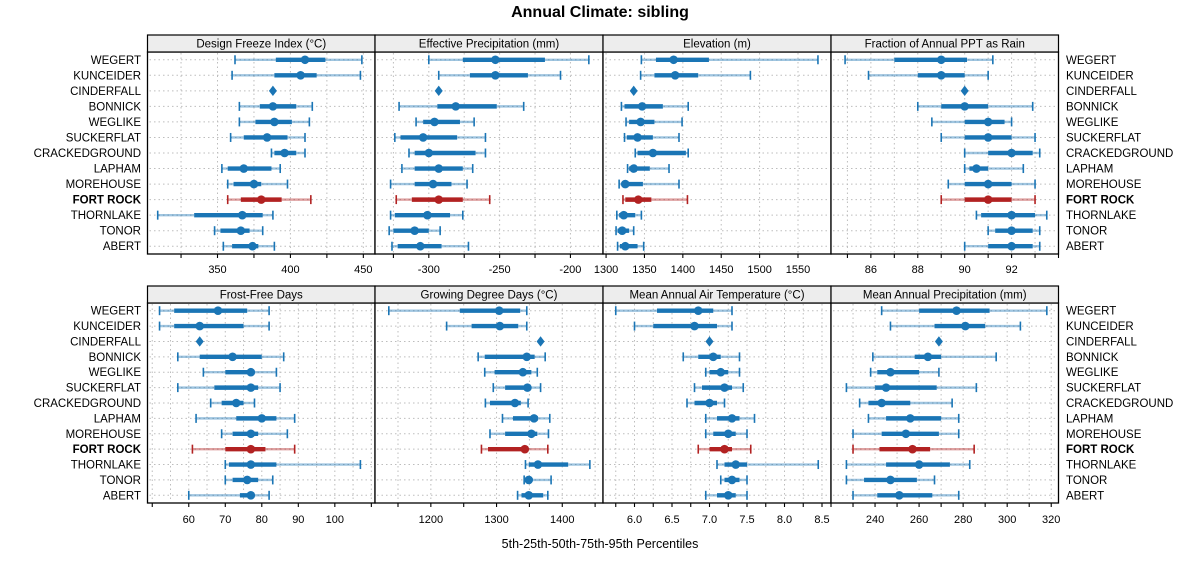 This screenshot has width=1200, height=575. I want to click on panel-strip-title: Mean Annual Precipitation (mm), so click(945, 296).